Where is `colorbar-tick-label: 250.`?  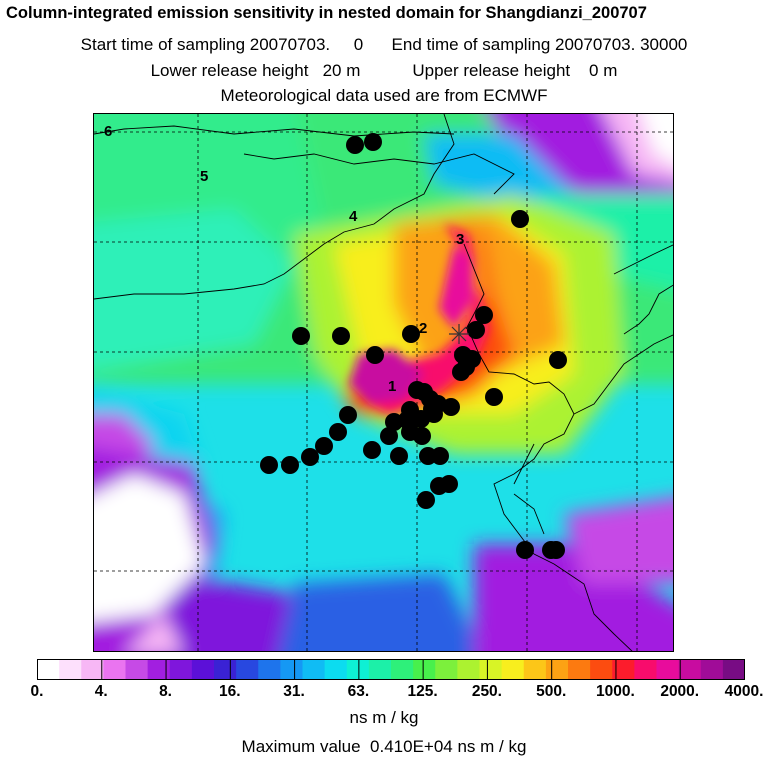 colorbar-tick-label: 250. is located at coordinates (486, 691).